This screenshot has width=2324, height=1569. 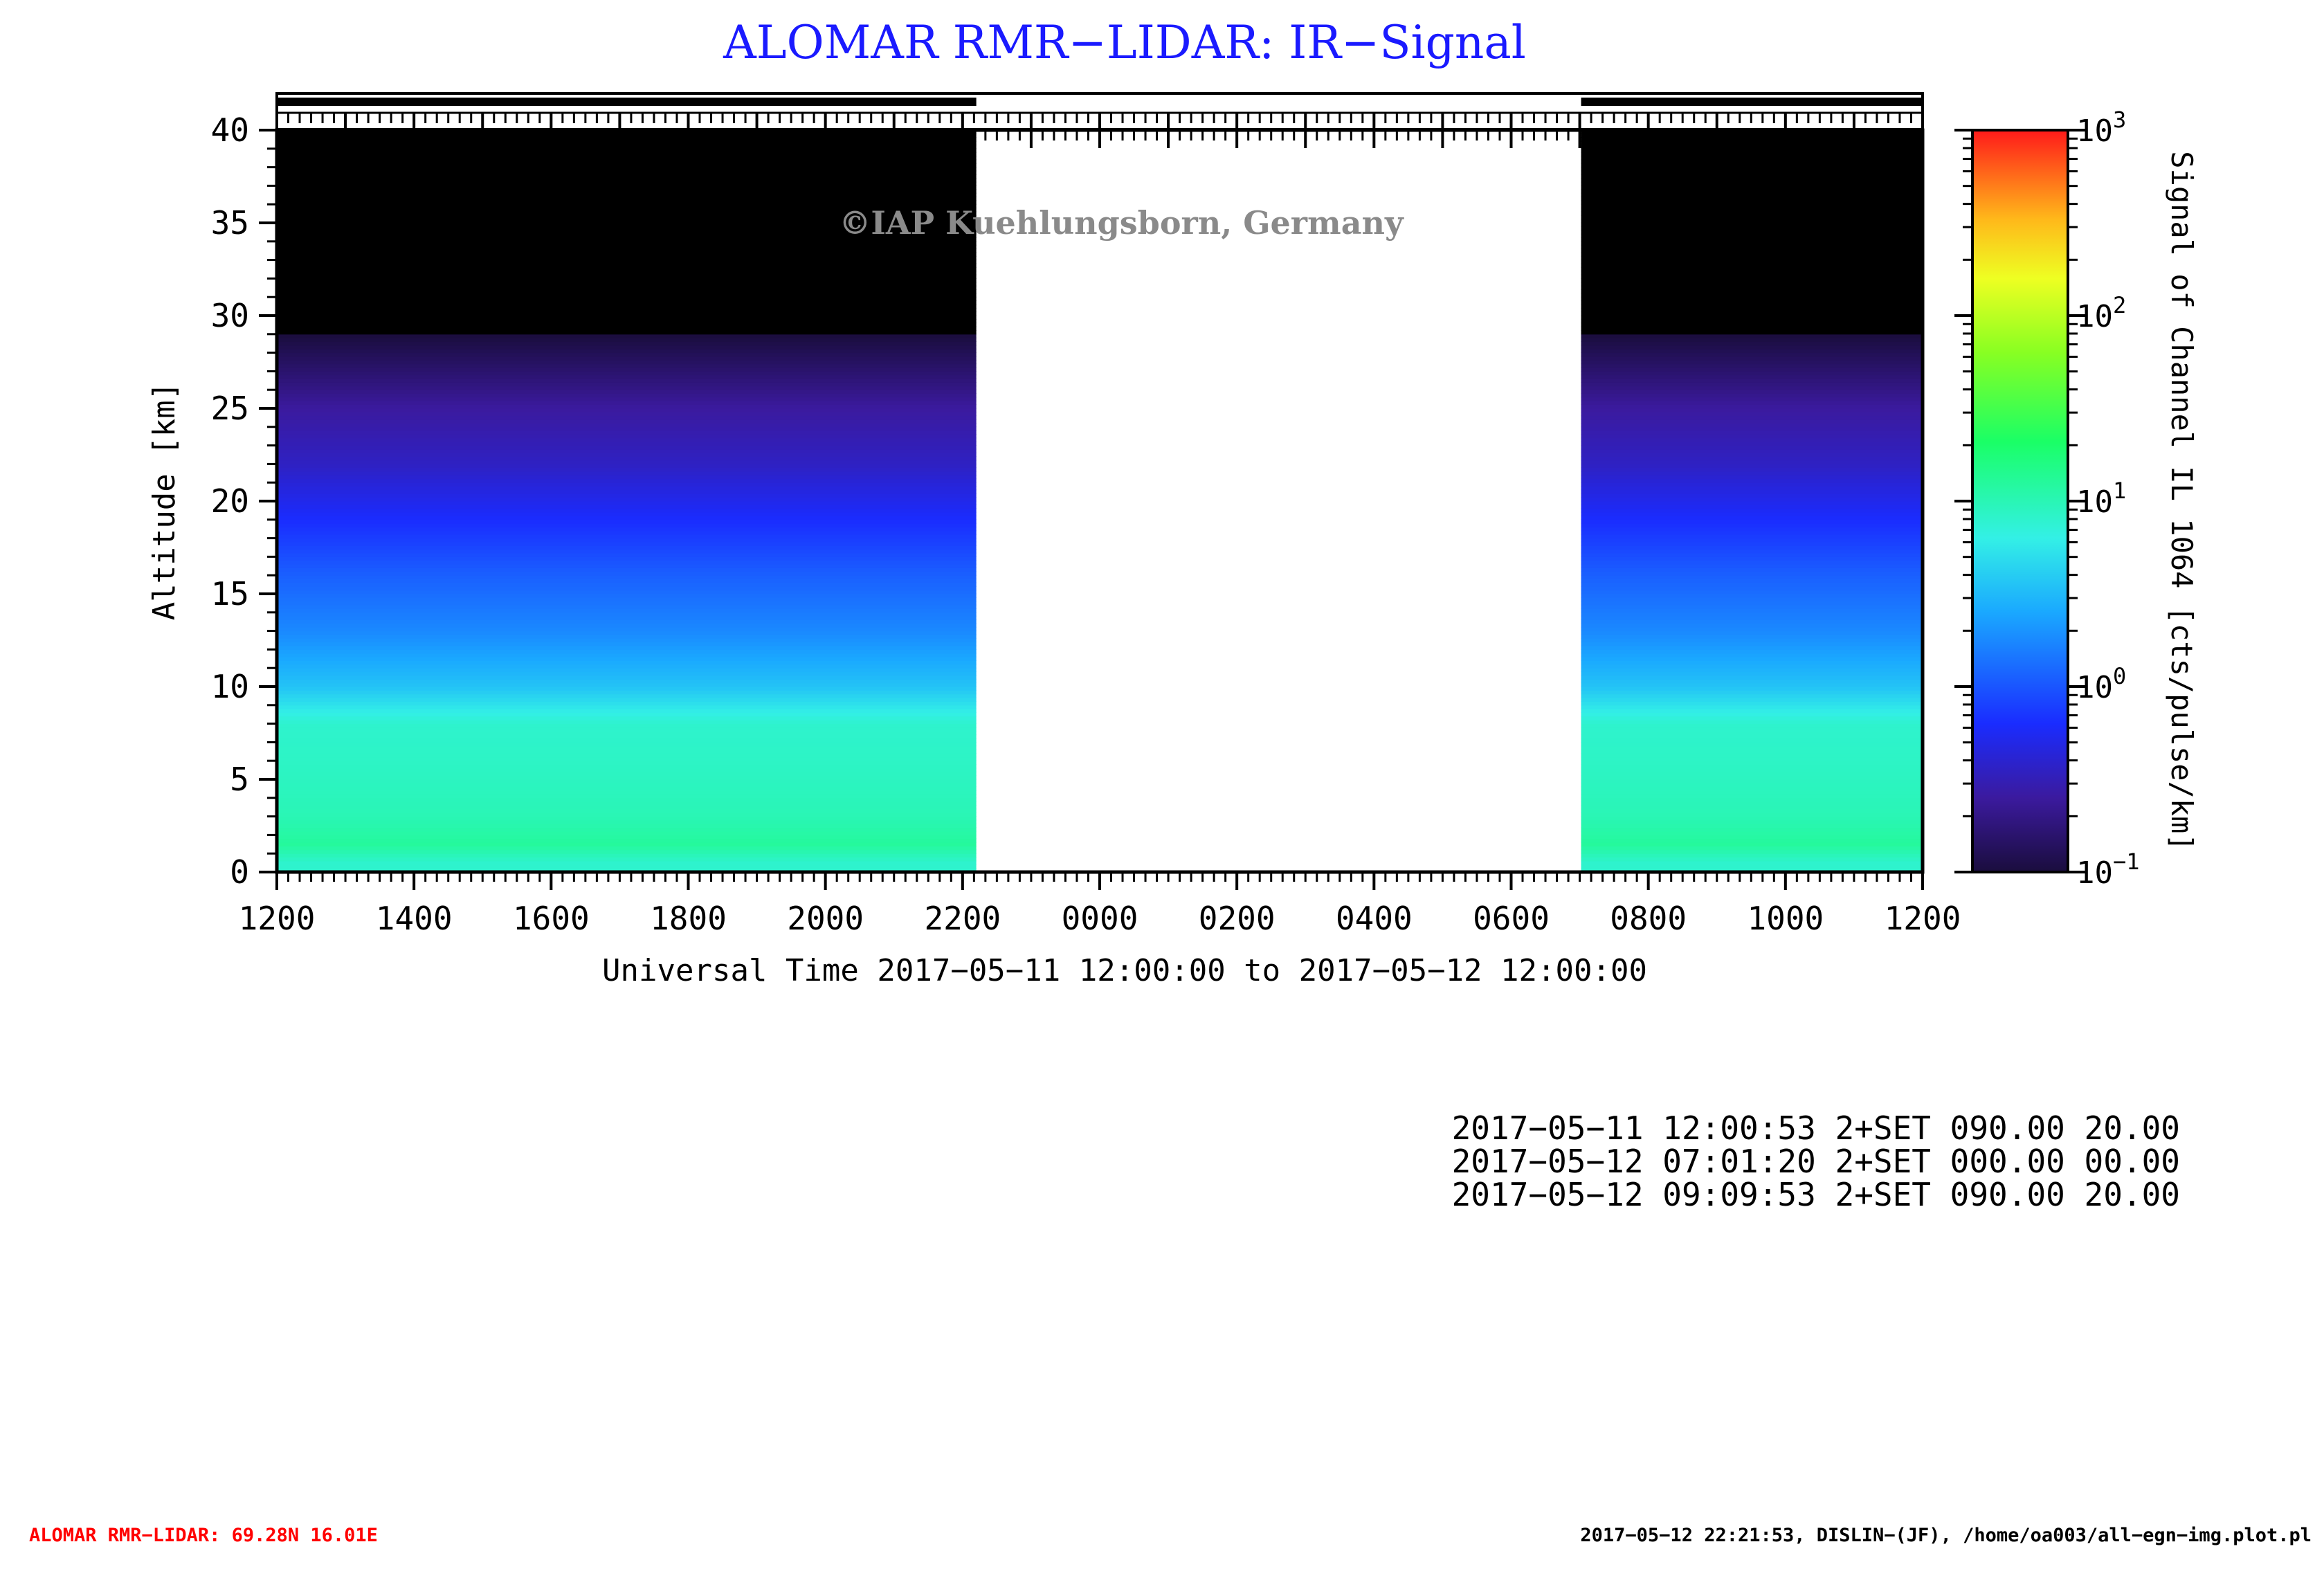 What do you see at coordinates (1100, 918) in the screenshot?
I see `x-tick-label: 0000` at bounding box center [1100, 918].